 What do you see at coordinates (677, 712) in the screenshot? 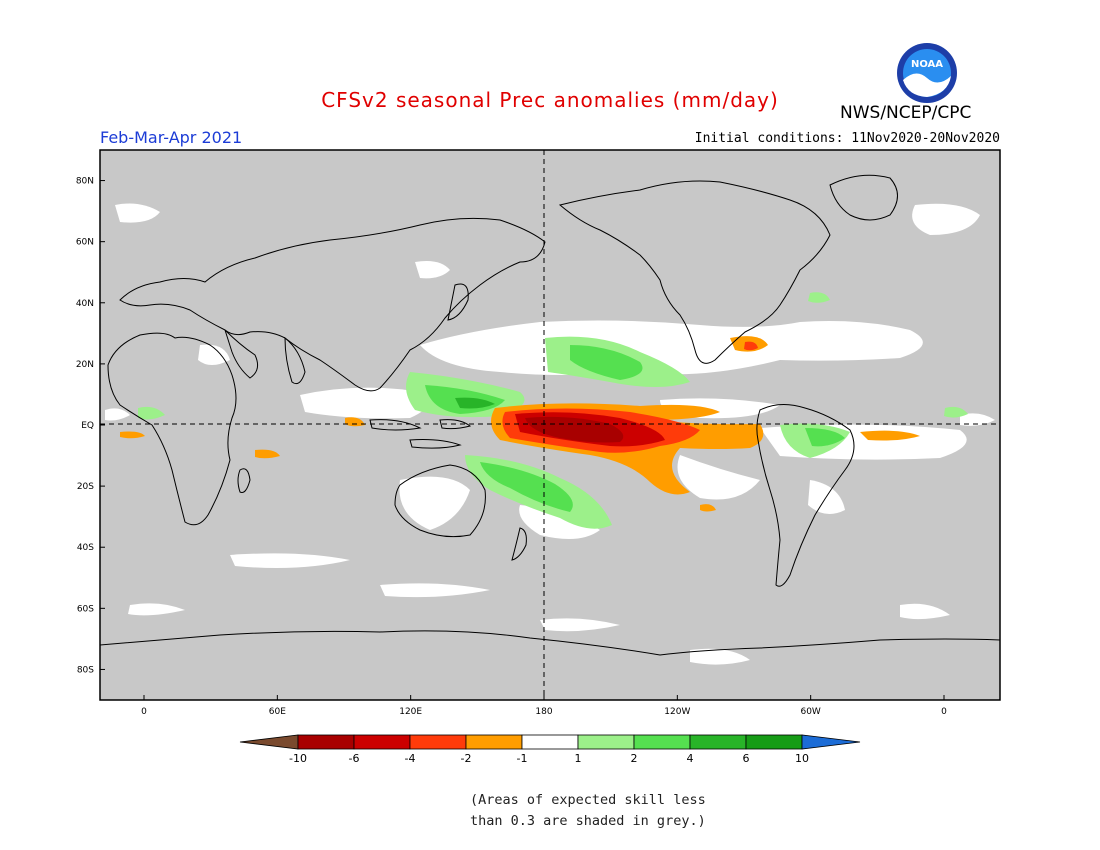
I see `longitude-label: 120W` at bounding box center [677, 712].